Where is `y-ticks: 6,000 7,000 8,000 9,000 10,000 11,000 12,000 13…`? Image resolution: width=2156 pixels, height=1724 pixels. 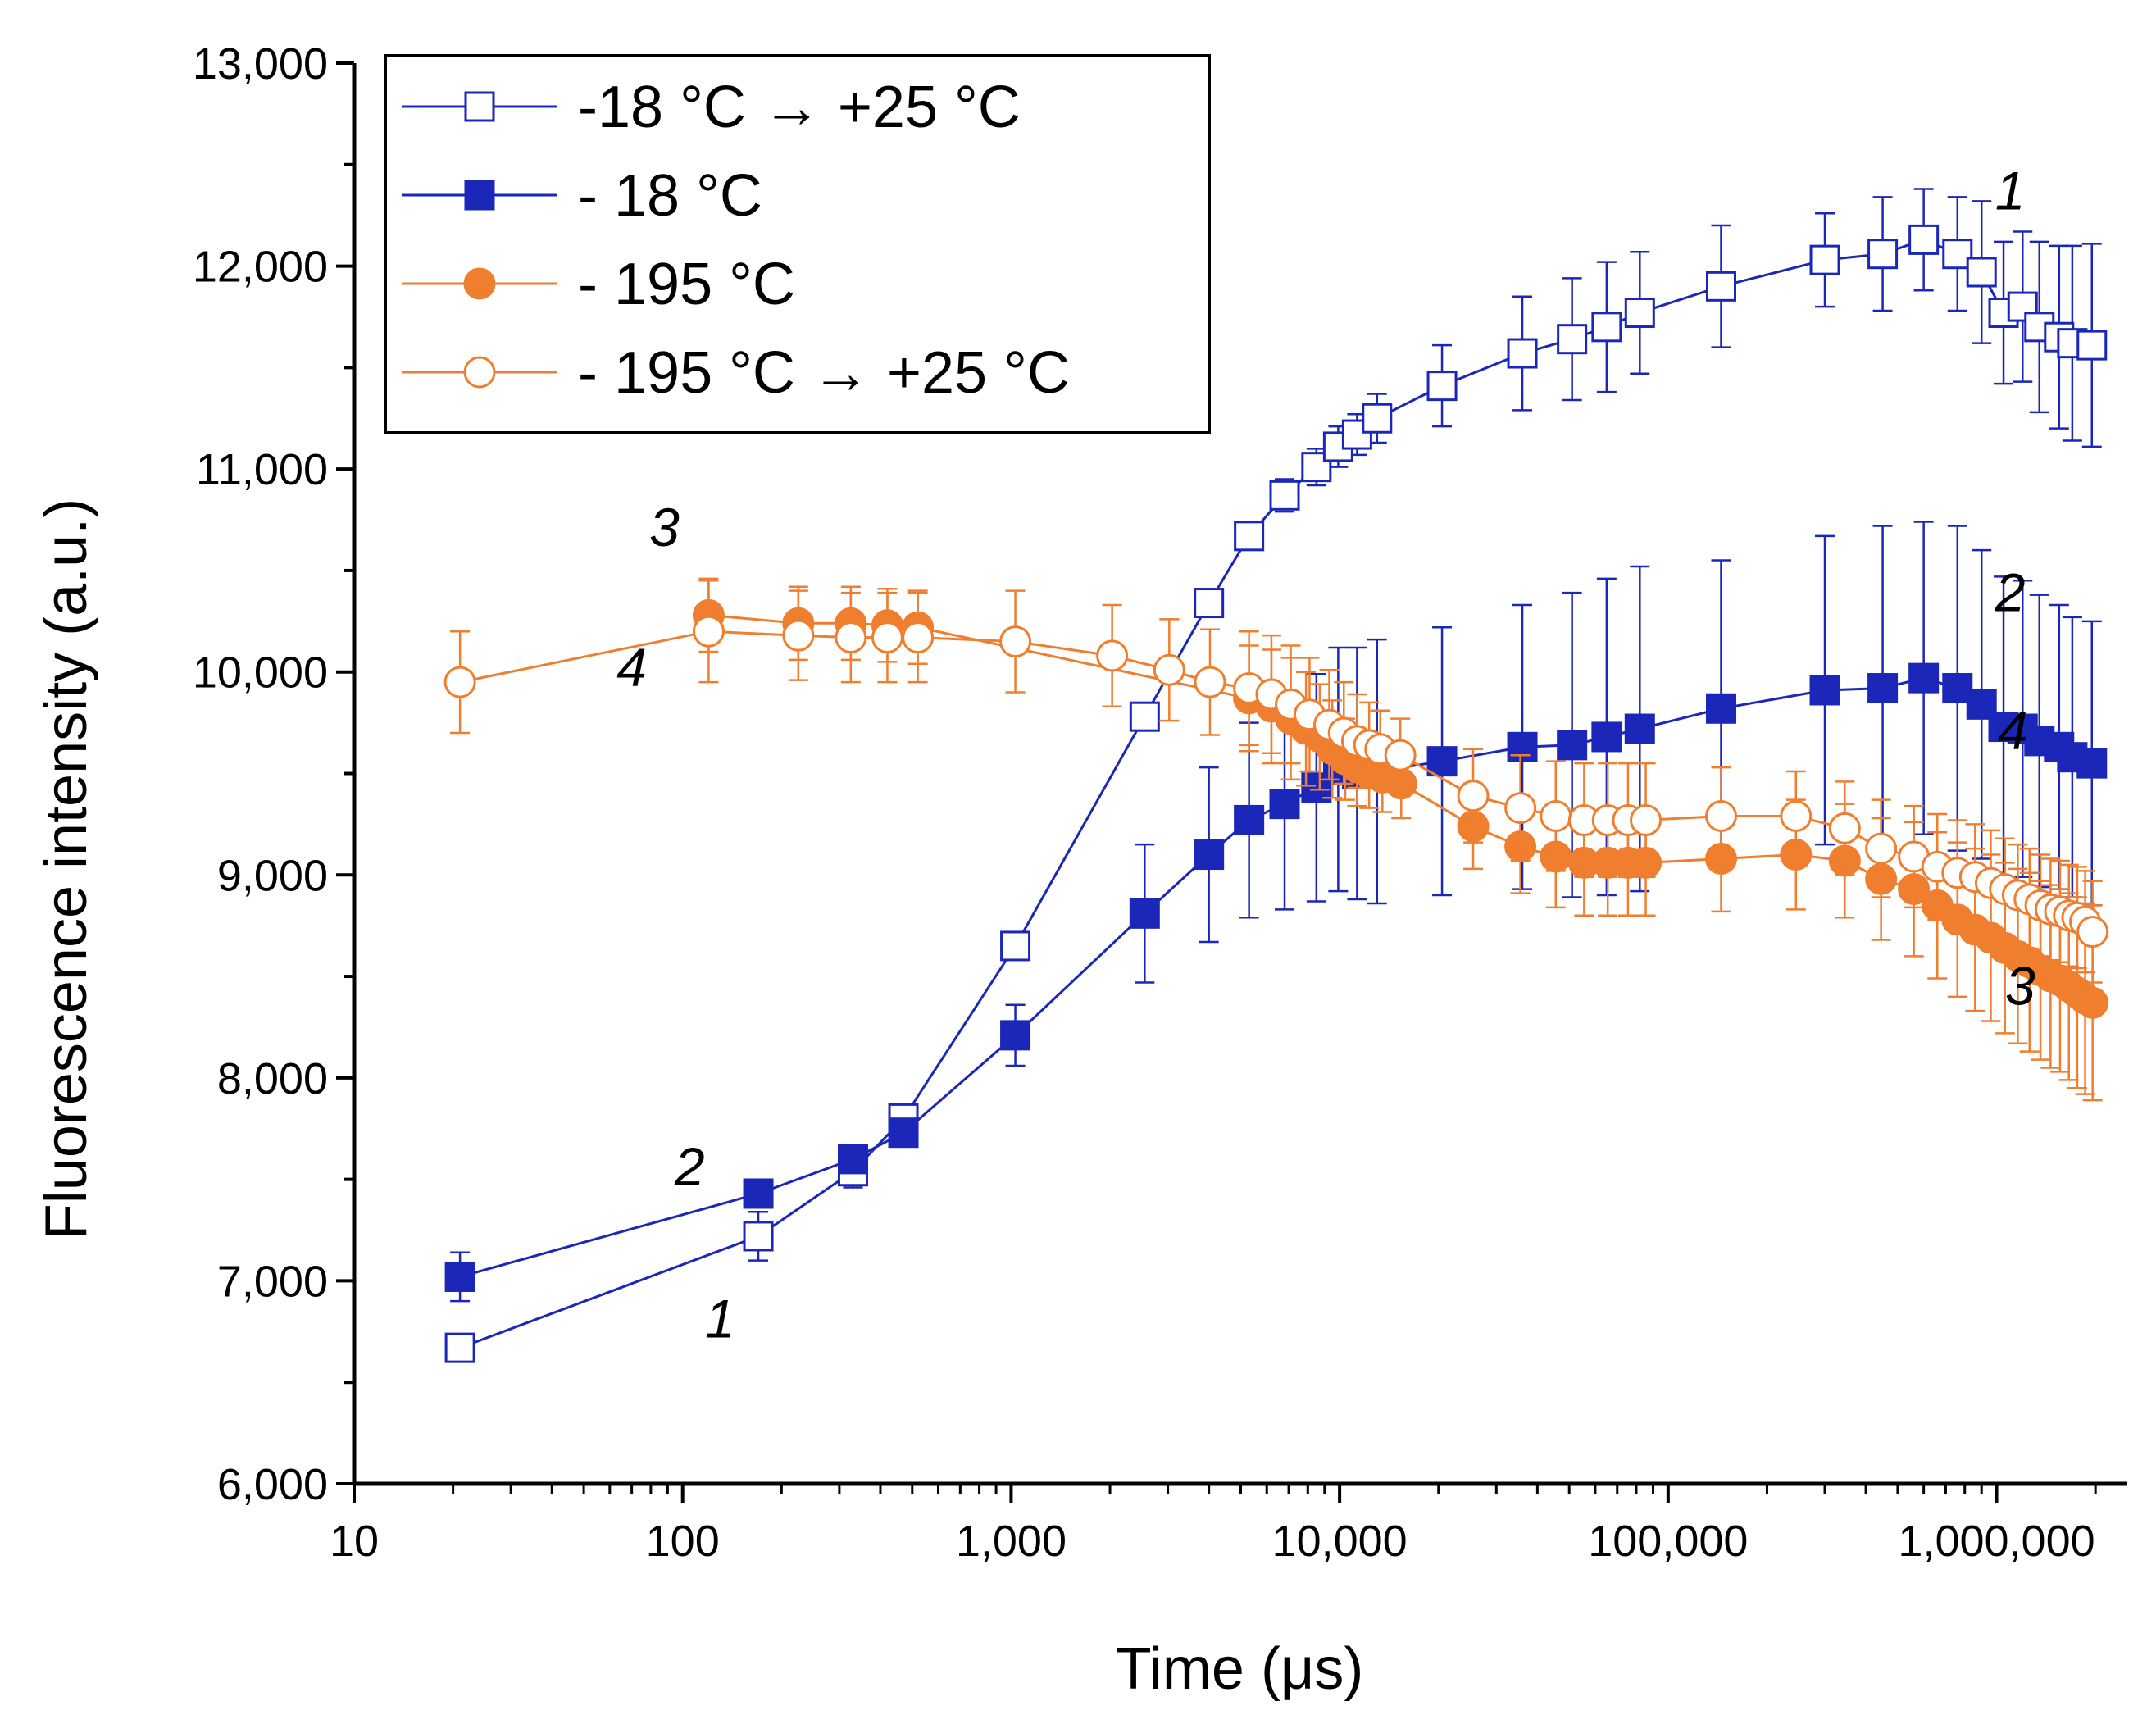
y-ticks: 6,000 7,000 8,000 9,000 10,000 11,000 12,000 13… is located at coordinates (273, 774).